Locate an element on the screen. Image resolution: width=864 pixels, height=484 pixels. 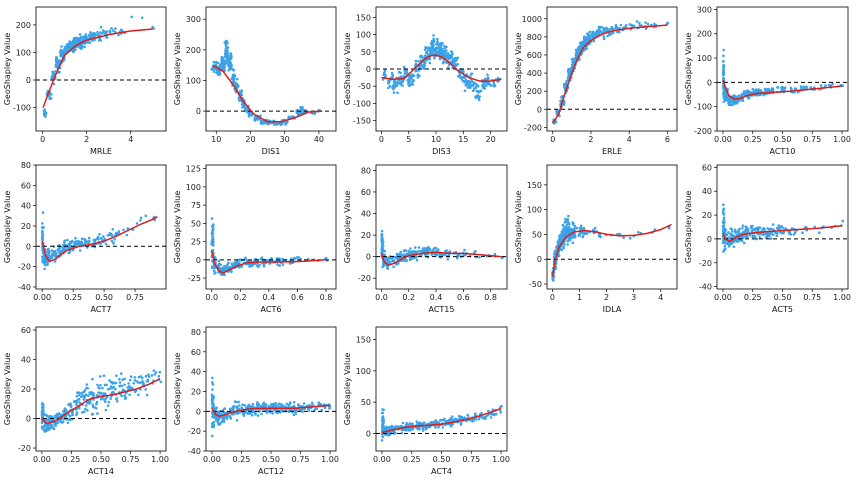
y-axis-label: GeoShapley Value is located at coordinates (177, 389).